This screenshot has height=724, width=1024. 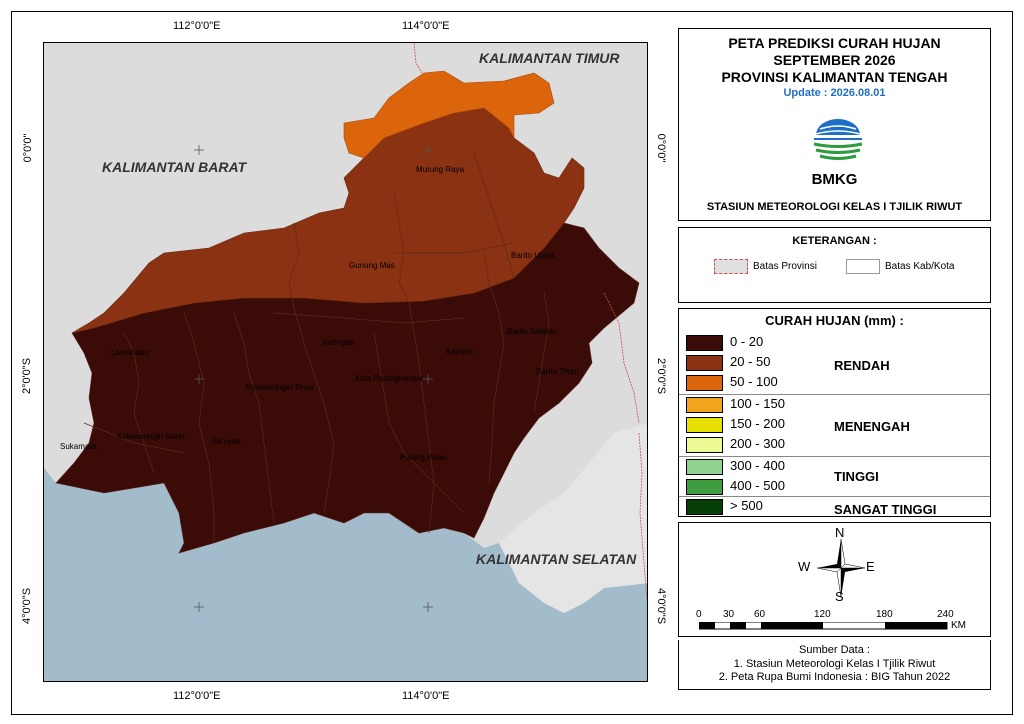 What do you see at coordinates (863, 266) in the screenshot?
I see `batas-kab-swatch` at bounding box center [863, 266].